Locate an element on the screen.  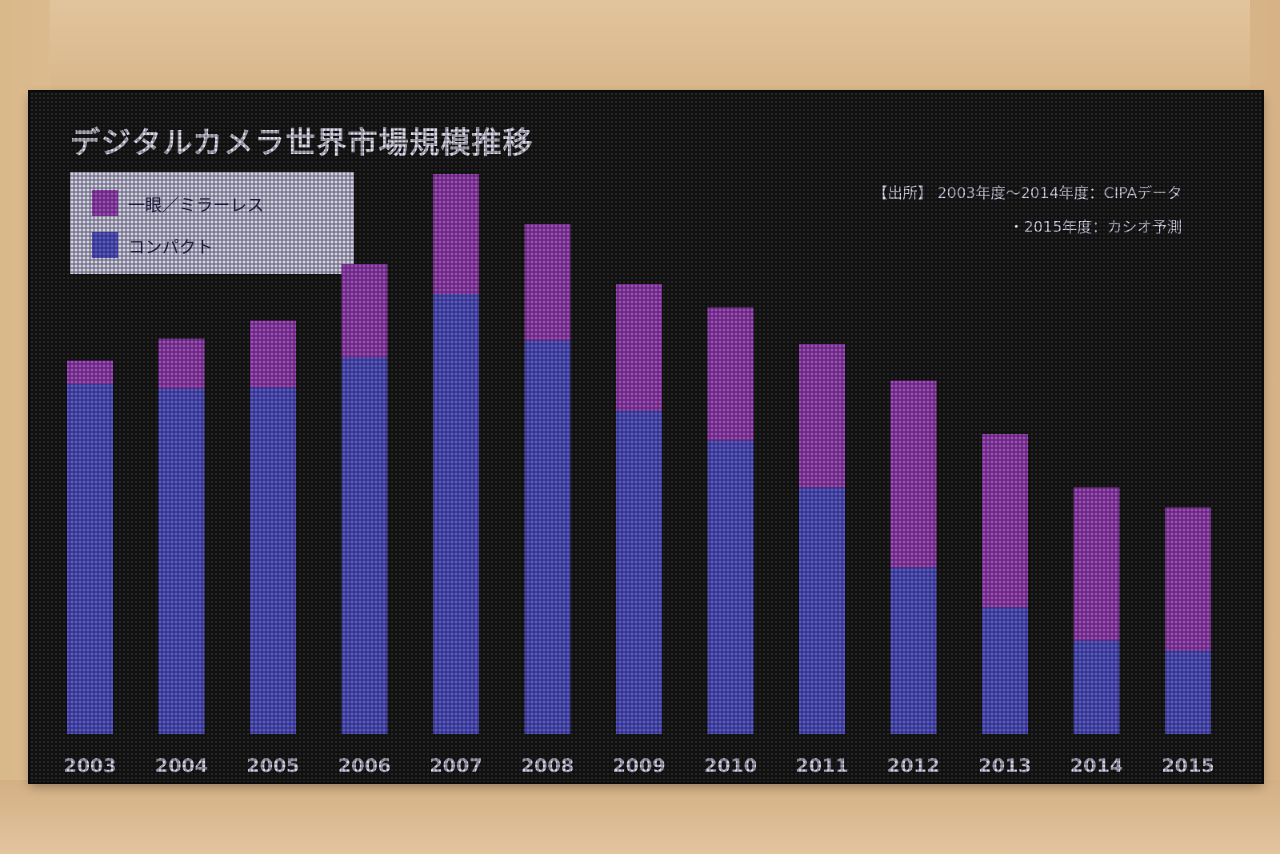
bar-compact-2015 is located at coordinates (1188, 692).